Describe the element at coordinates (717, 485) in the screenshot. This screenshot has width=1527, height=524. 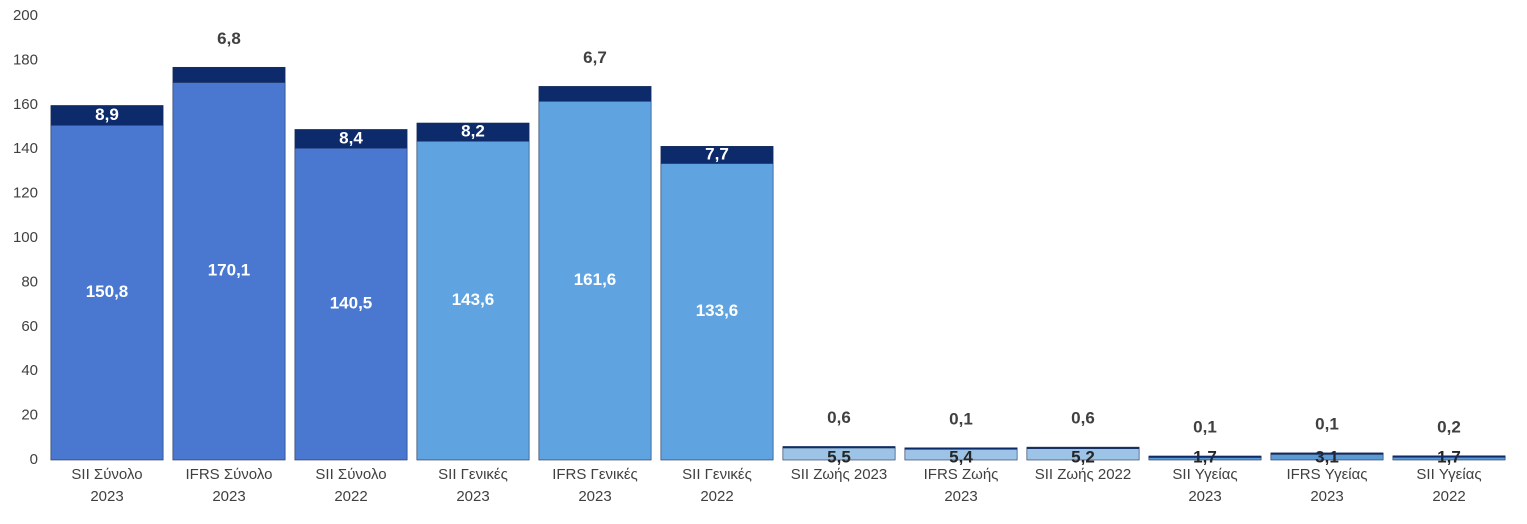
I see `x-tick-label: SII Γενικές 2022` at that location.